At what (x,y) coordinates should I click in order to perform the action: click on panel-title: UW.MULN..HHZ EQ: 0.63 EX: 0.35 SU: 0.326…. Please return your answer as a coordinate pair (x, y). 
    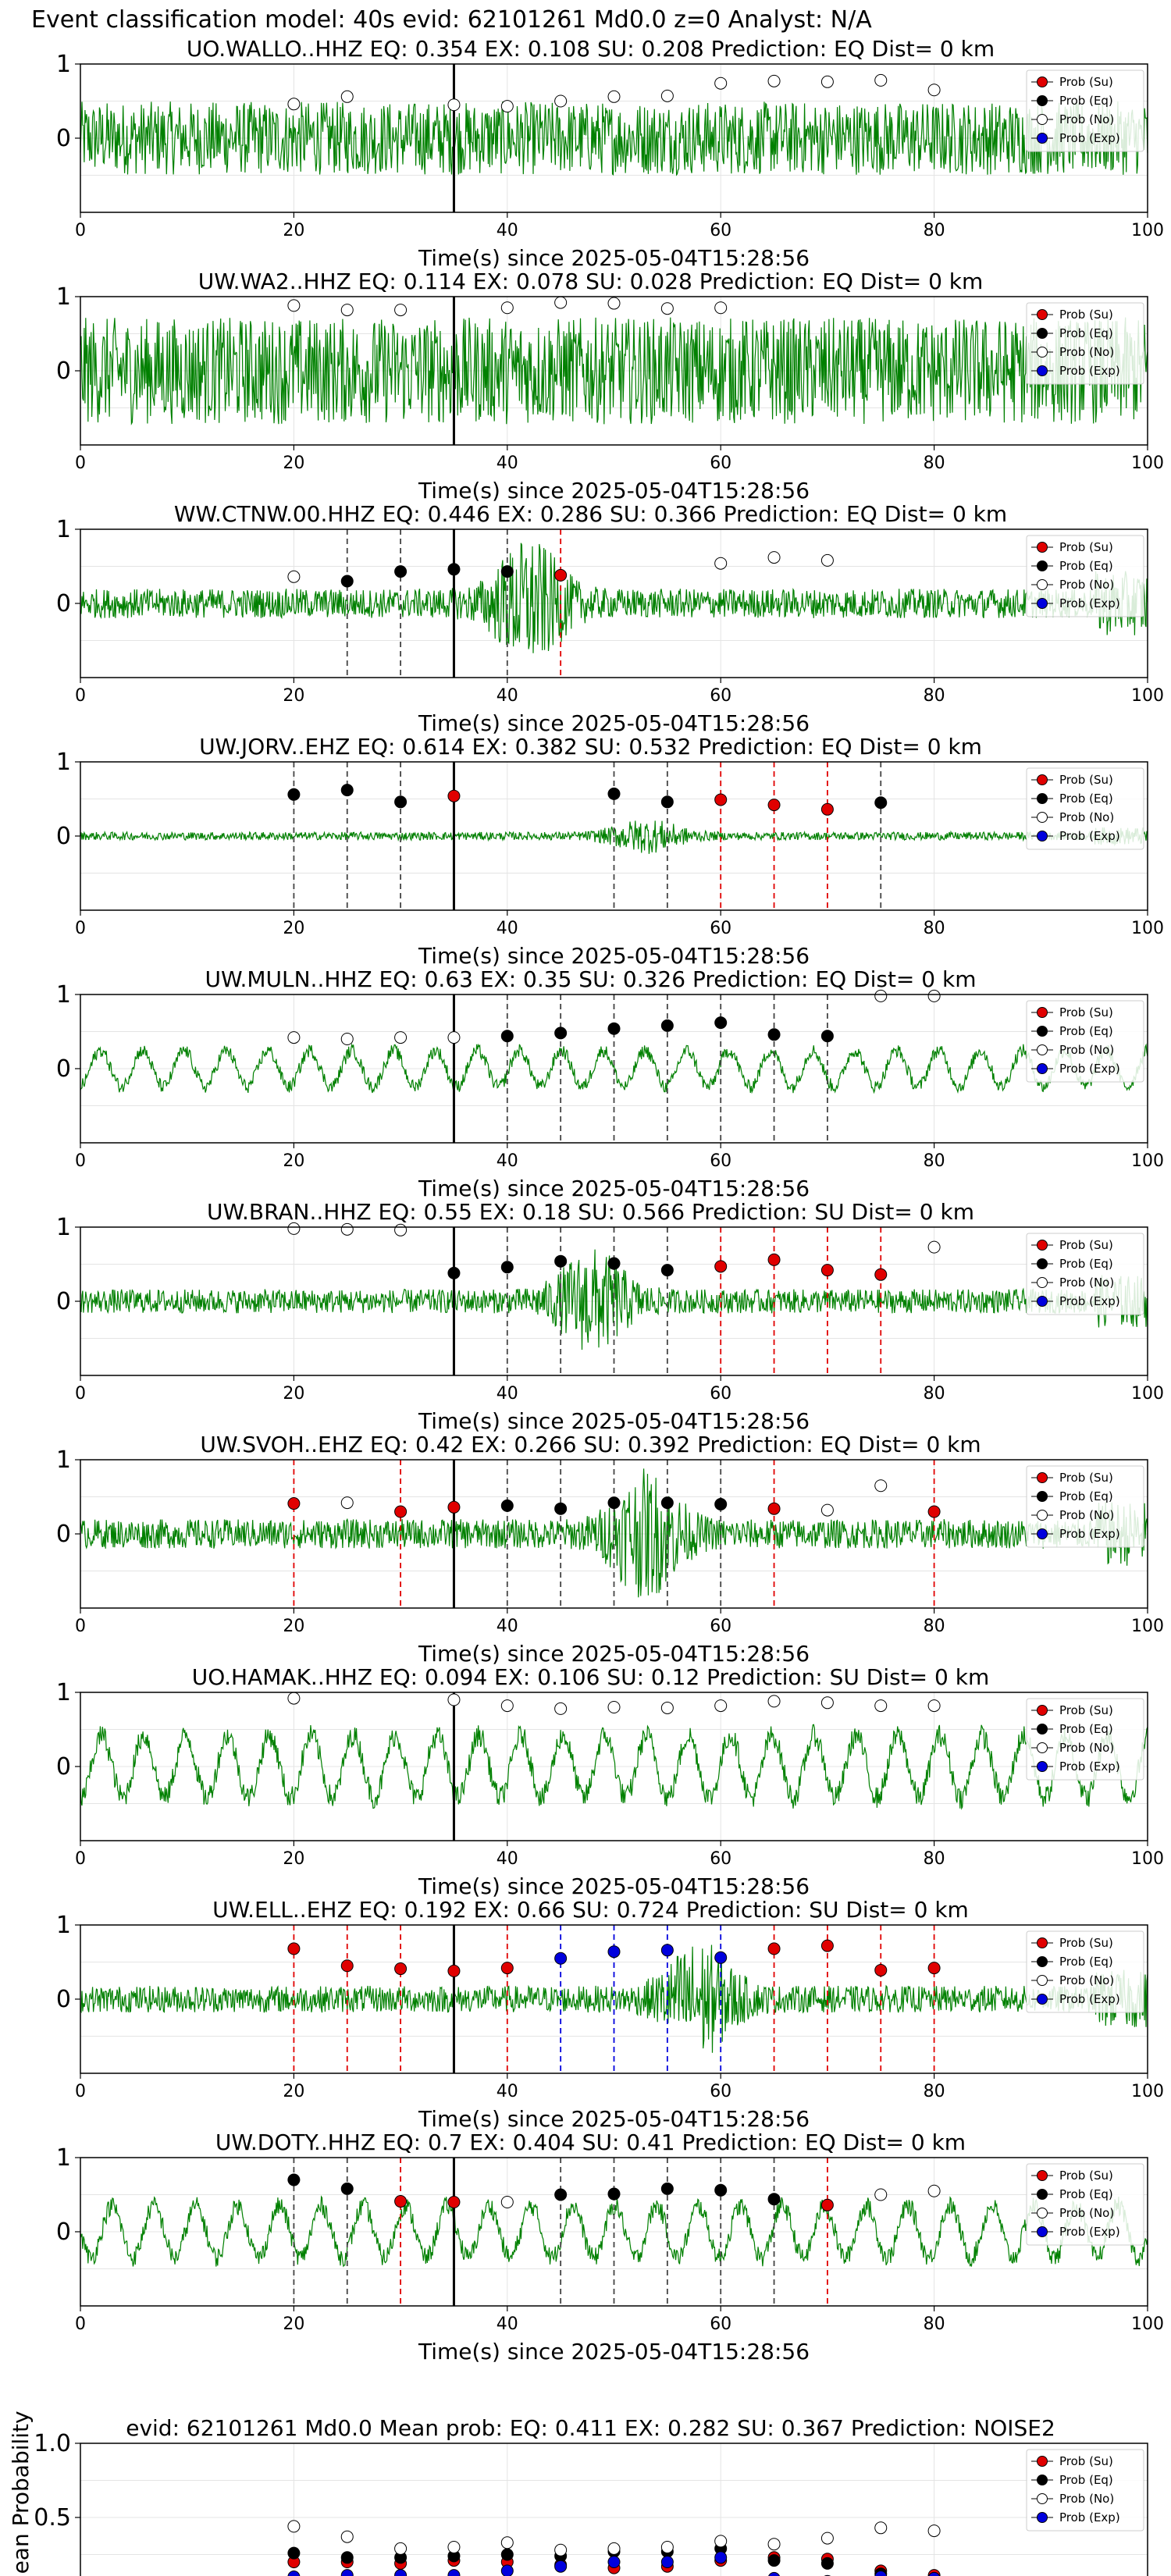
    Looking at the image, I should click on (590, 979).